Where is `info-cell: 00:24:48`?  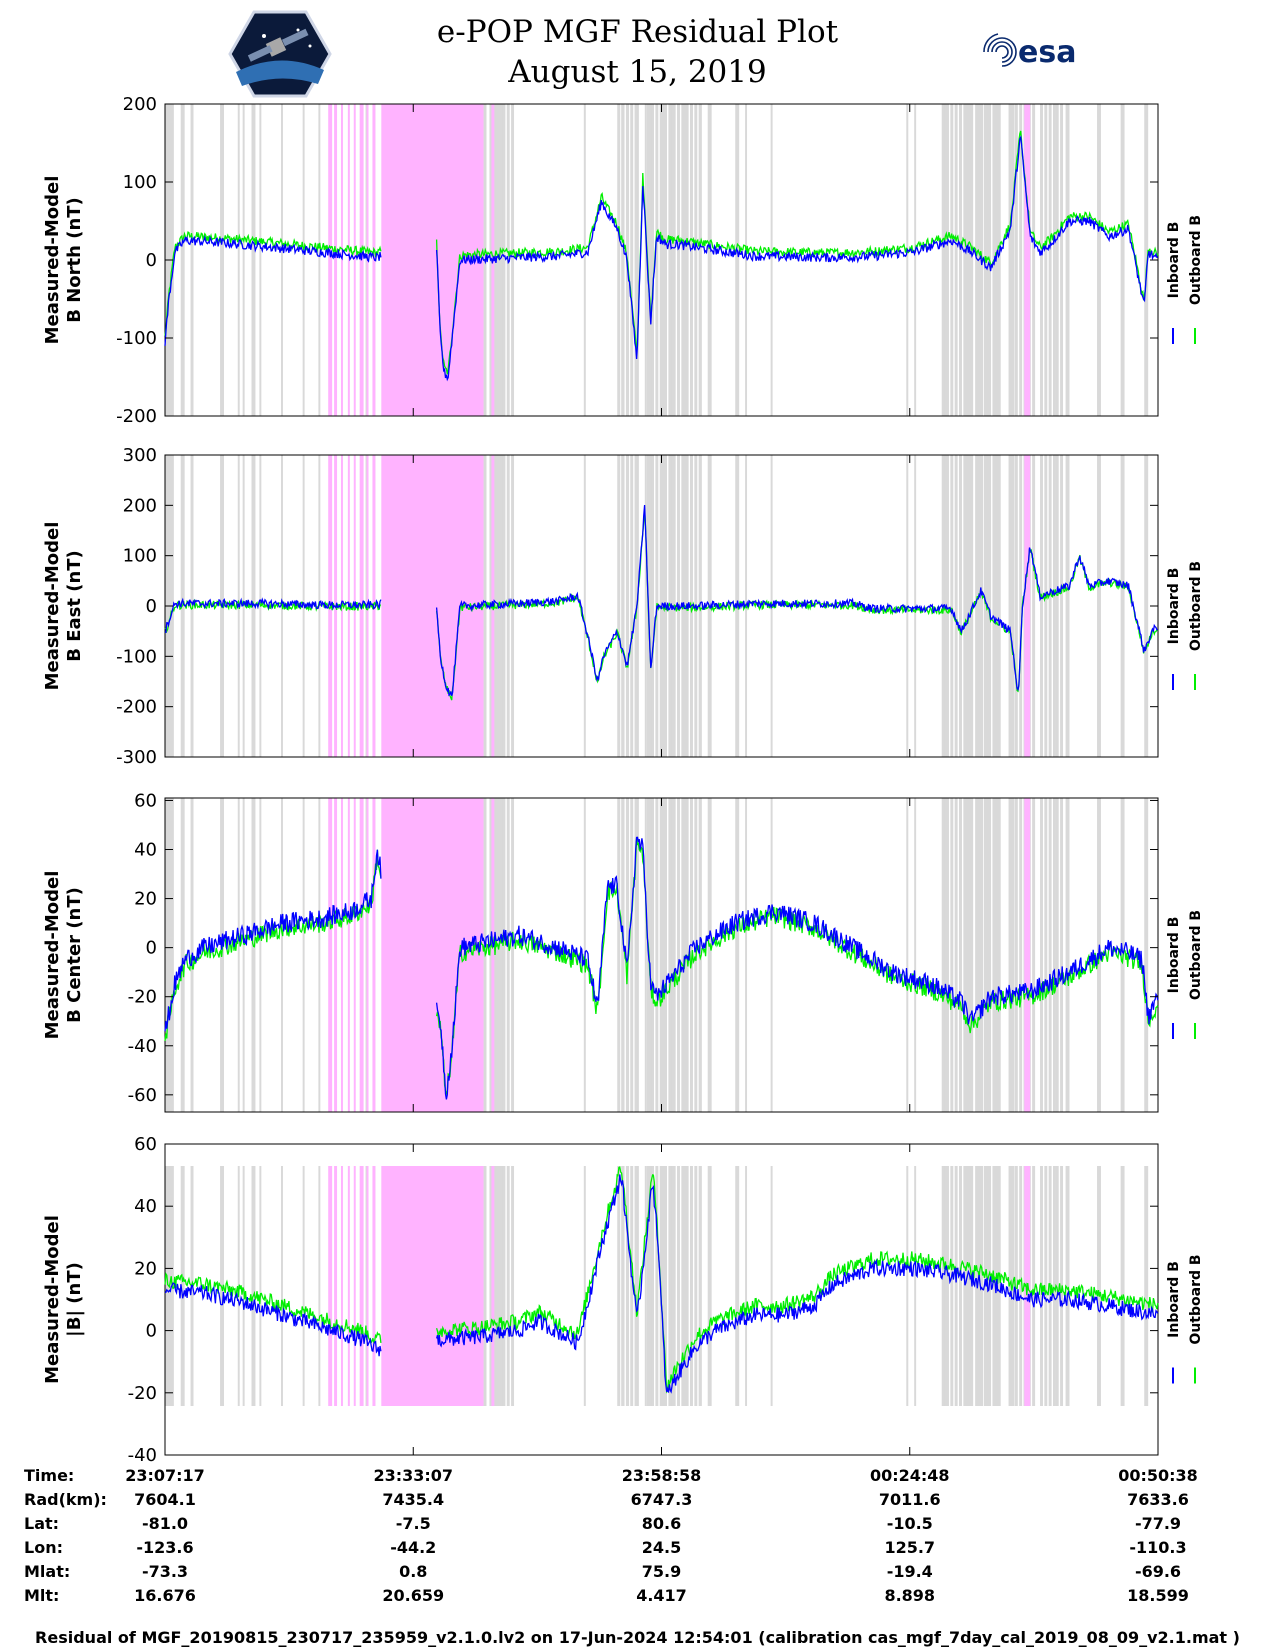
info-cell: 00:24:48 is located at coordinates (909, 1475).